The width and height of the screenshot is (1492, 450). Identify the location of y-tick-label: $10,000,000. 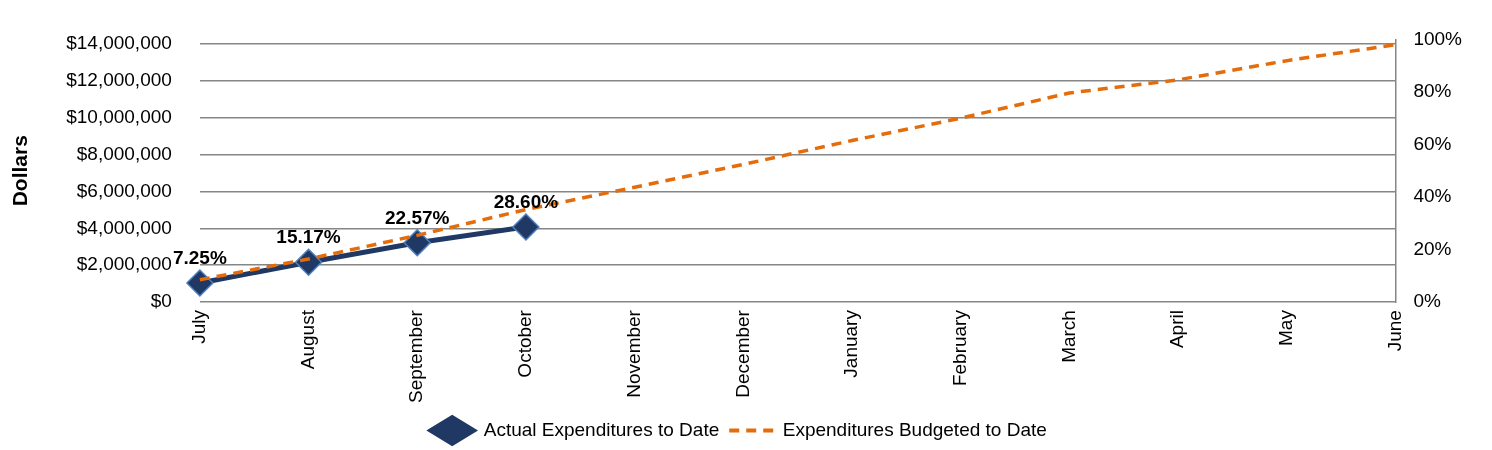
(119, 116).